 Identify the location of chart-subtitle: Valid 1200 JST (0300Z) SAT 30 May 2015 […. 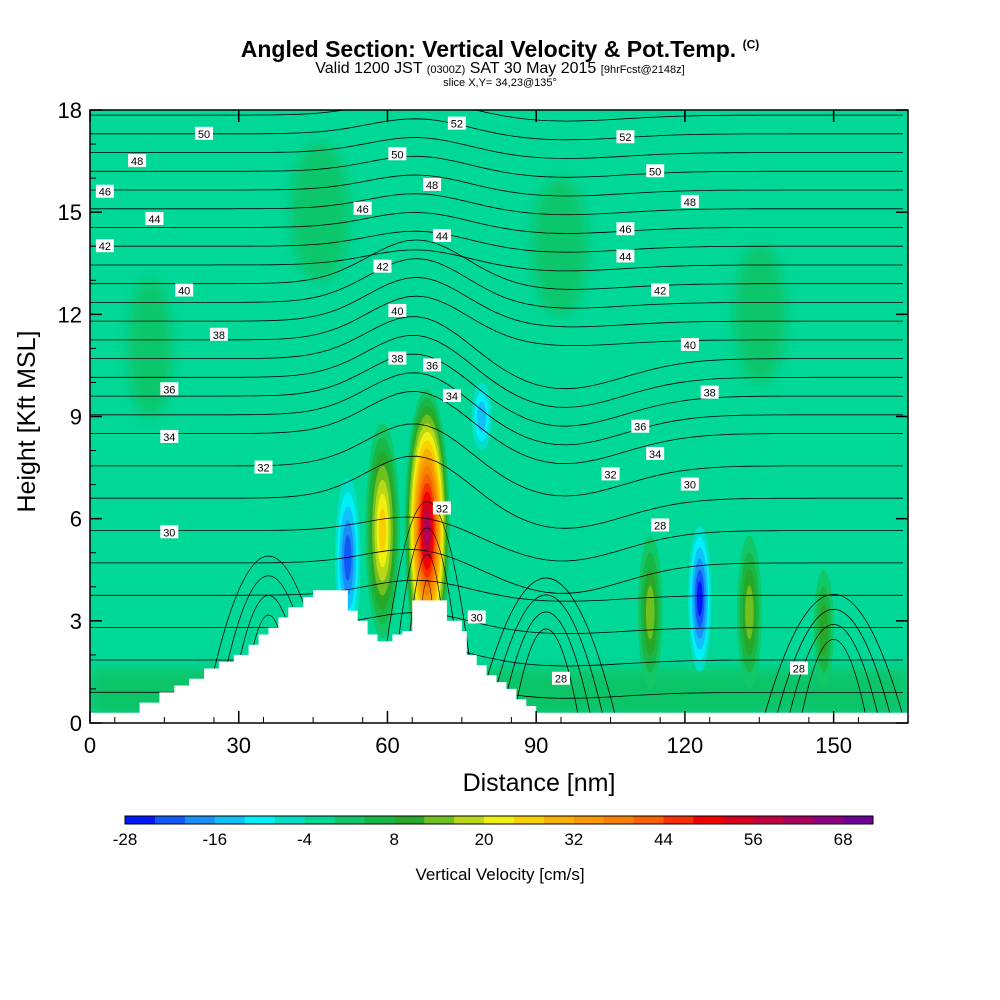
(500, 69).